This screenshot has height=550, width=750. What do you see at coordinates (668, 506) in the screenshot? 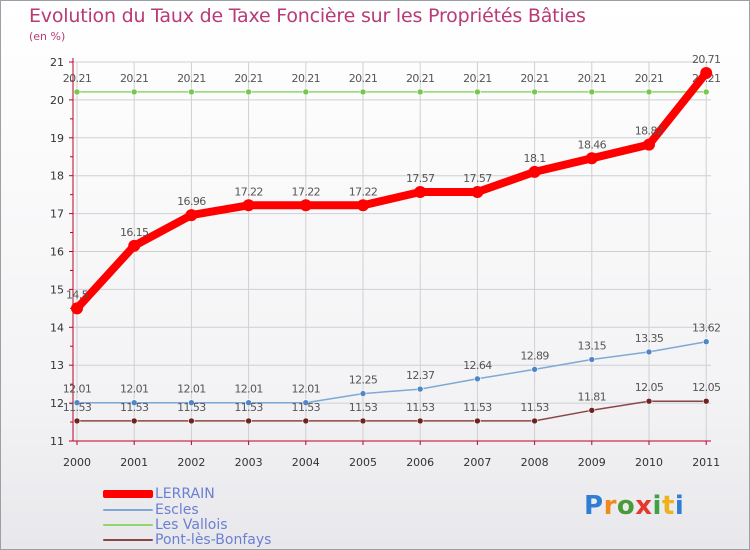
I see `brand-letter: t` at bounding box center [668, 506].